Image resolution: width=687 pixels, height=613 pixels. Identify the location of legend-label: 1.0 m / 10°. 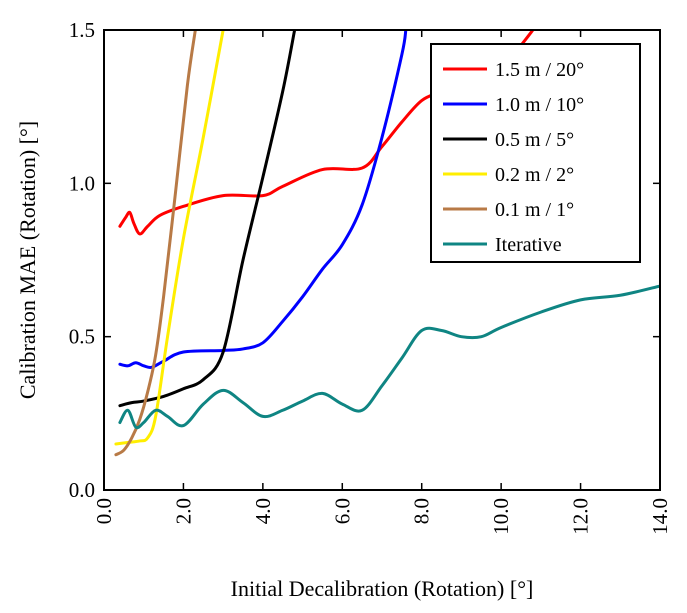
(539, 105).